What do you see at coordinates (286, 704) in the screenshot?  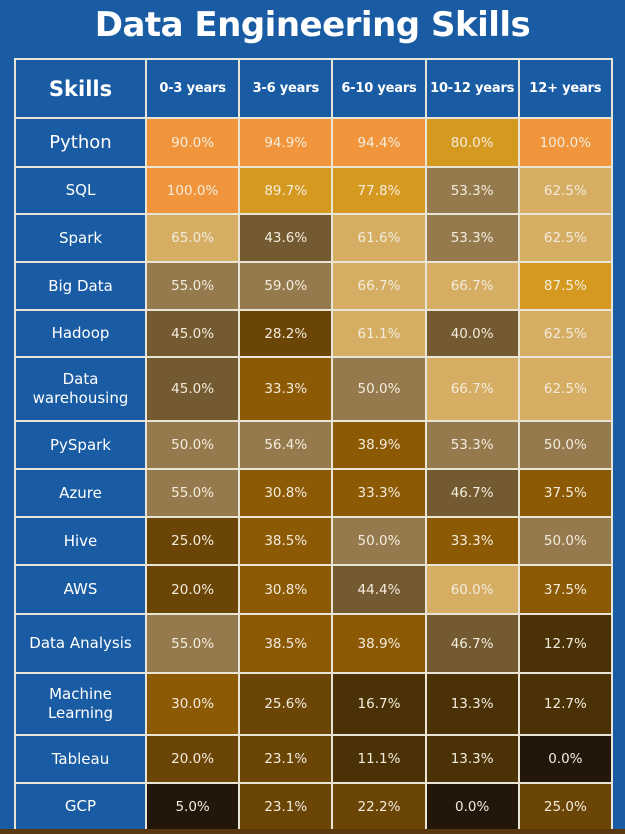 I see `heatmap-cell: 25.6%` at bounding box center [286, 704].